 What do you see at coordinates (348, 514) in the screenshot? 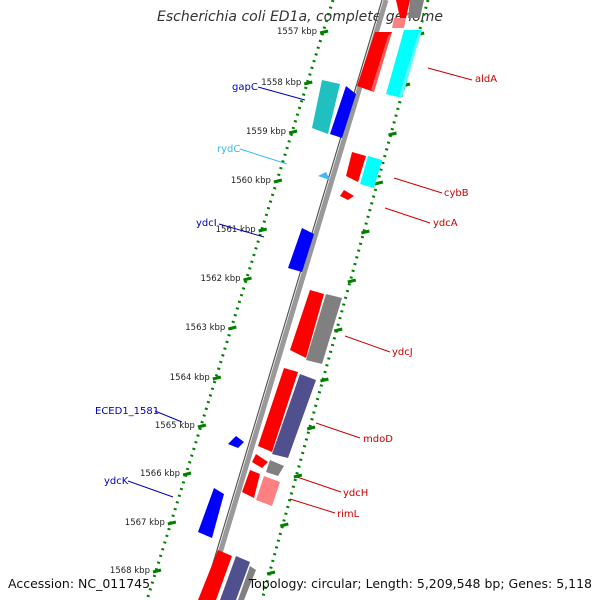
I see `gene-label: rimL` at bounding box center [348, 514].